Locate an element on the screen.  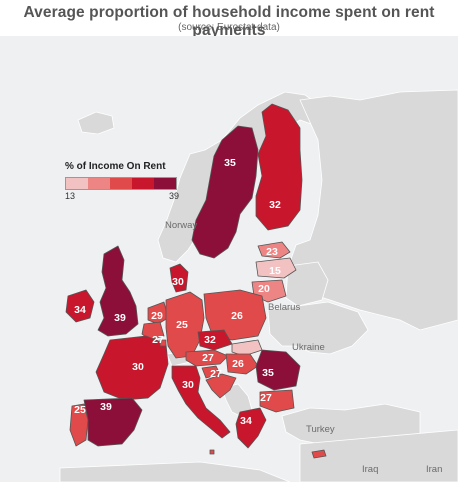
country-netherlands is located at coordinates (158, 313).